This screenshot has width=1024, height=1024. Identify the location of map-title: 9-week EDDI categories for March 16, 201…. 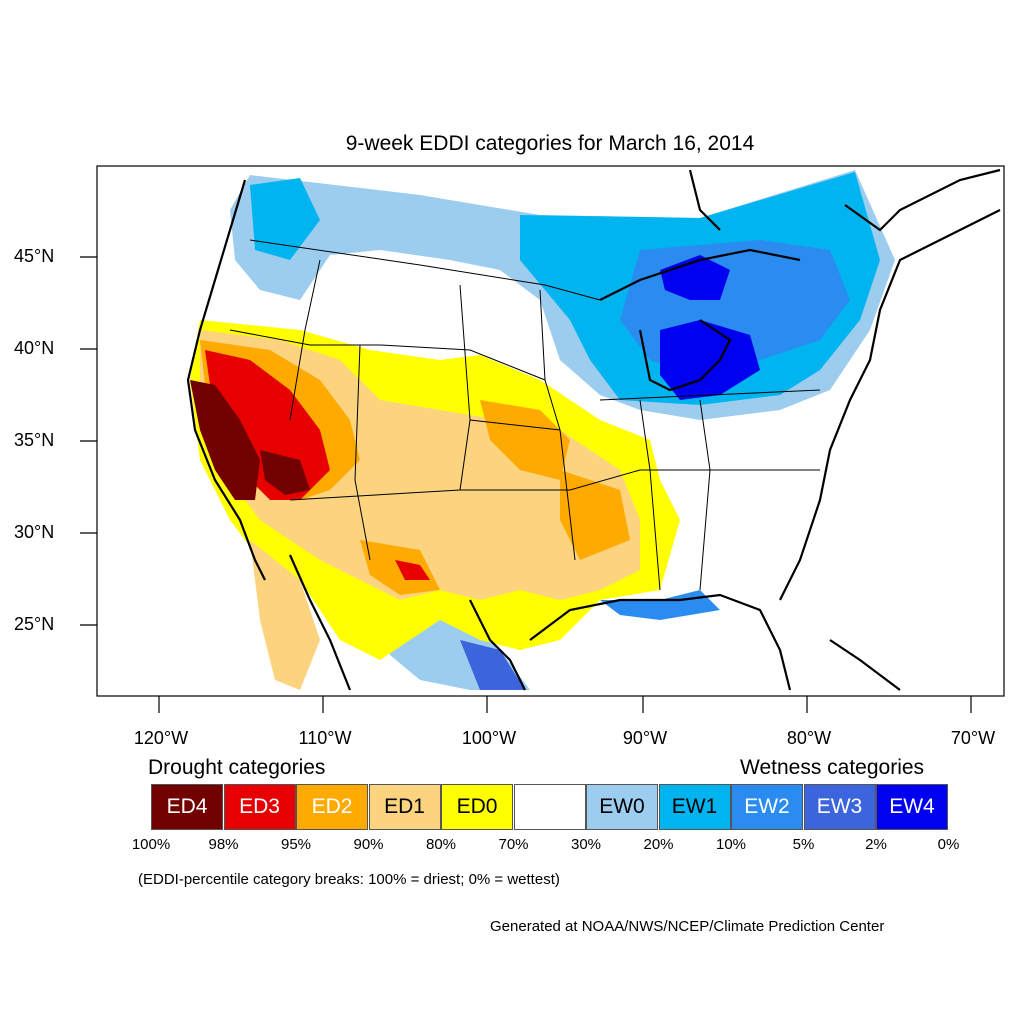
(550, 143).